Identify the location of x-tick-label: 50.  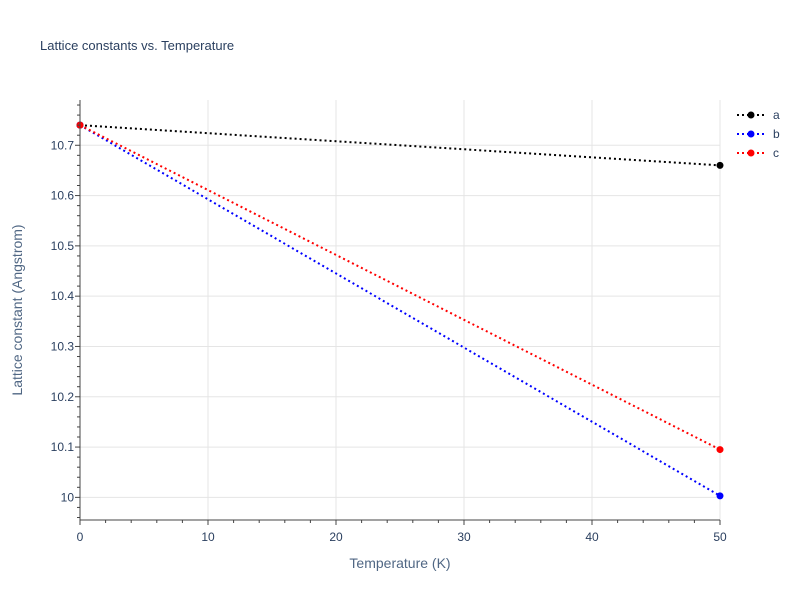
(720, 537).